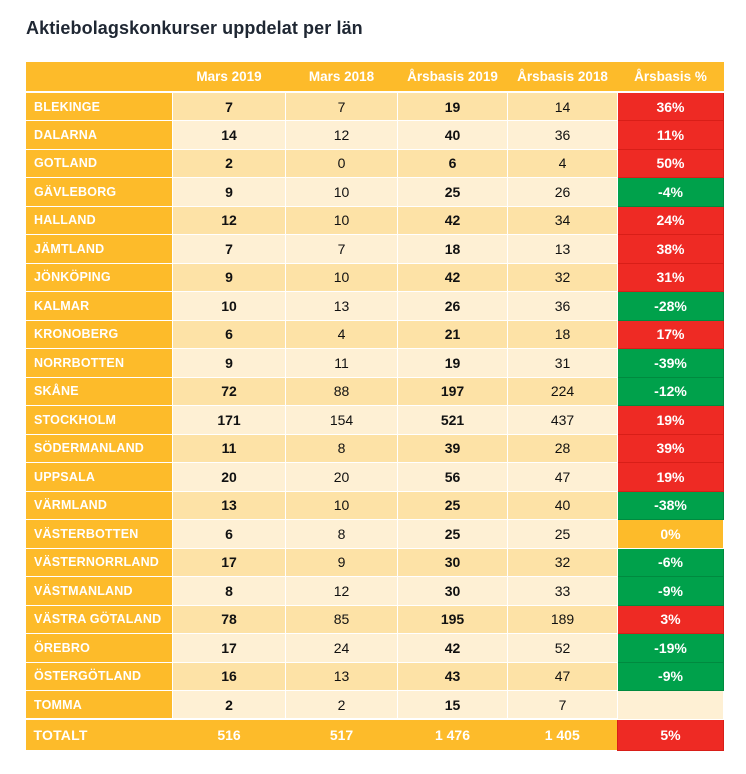 The image size is (746, 774). What do you see at coordinates (229, 220) in the screenshot?
I see `cell-mars-2019: 12` at bounding box center [229, 220].